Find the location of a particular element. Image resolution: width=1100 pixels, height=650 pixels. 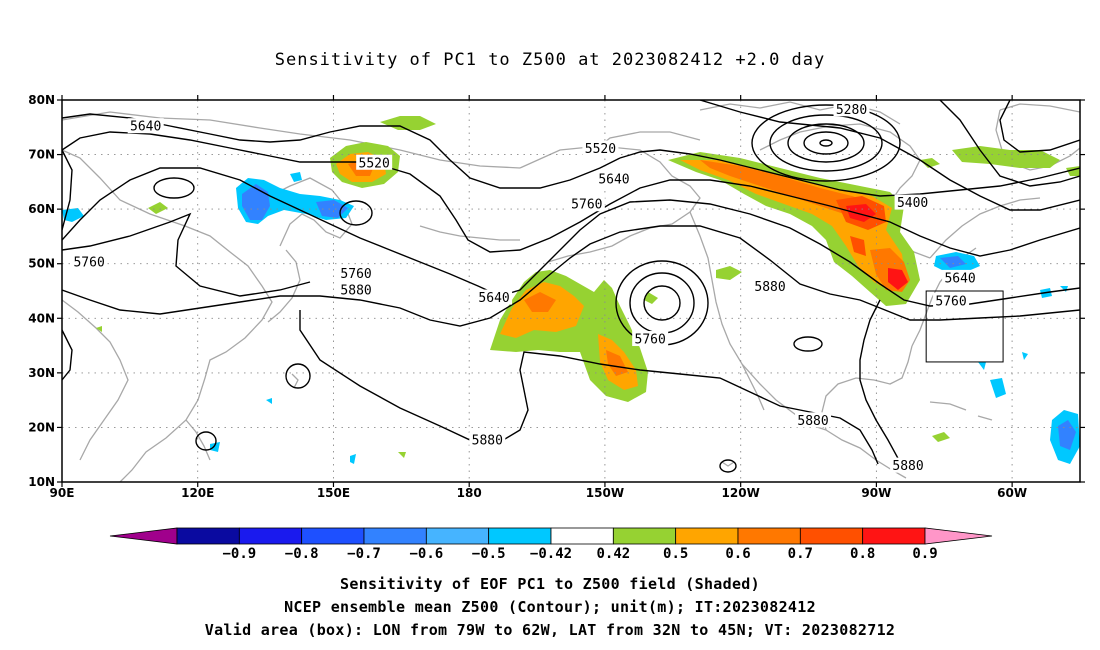

contour-label: 5280 is located at coordinates (851, 110).